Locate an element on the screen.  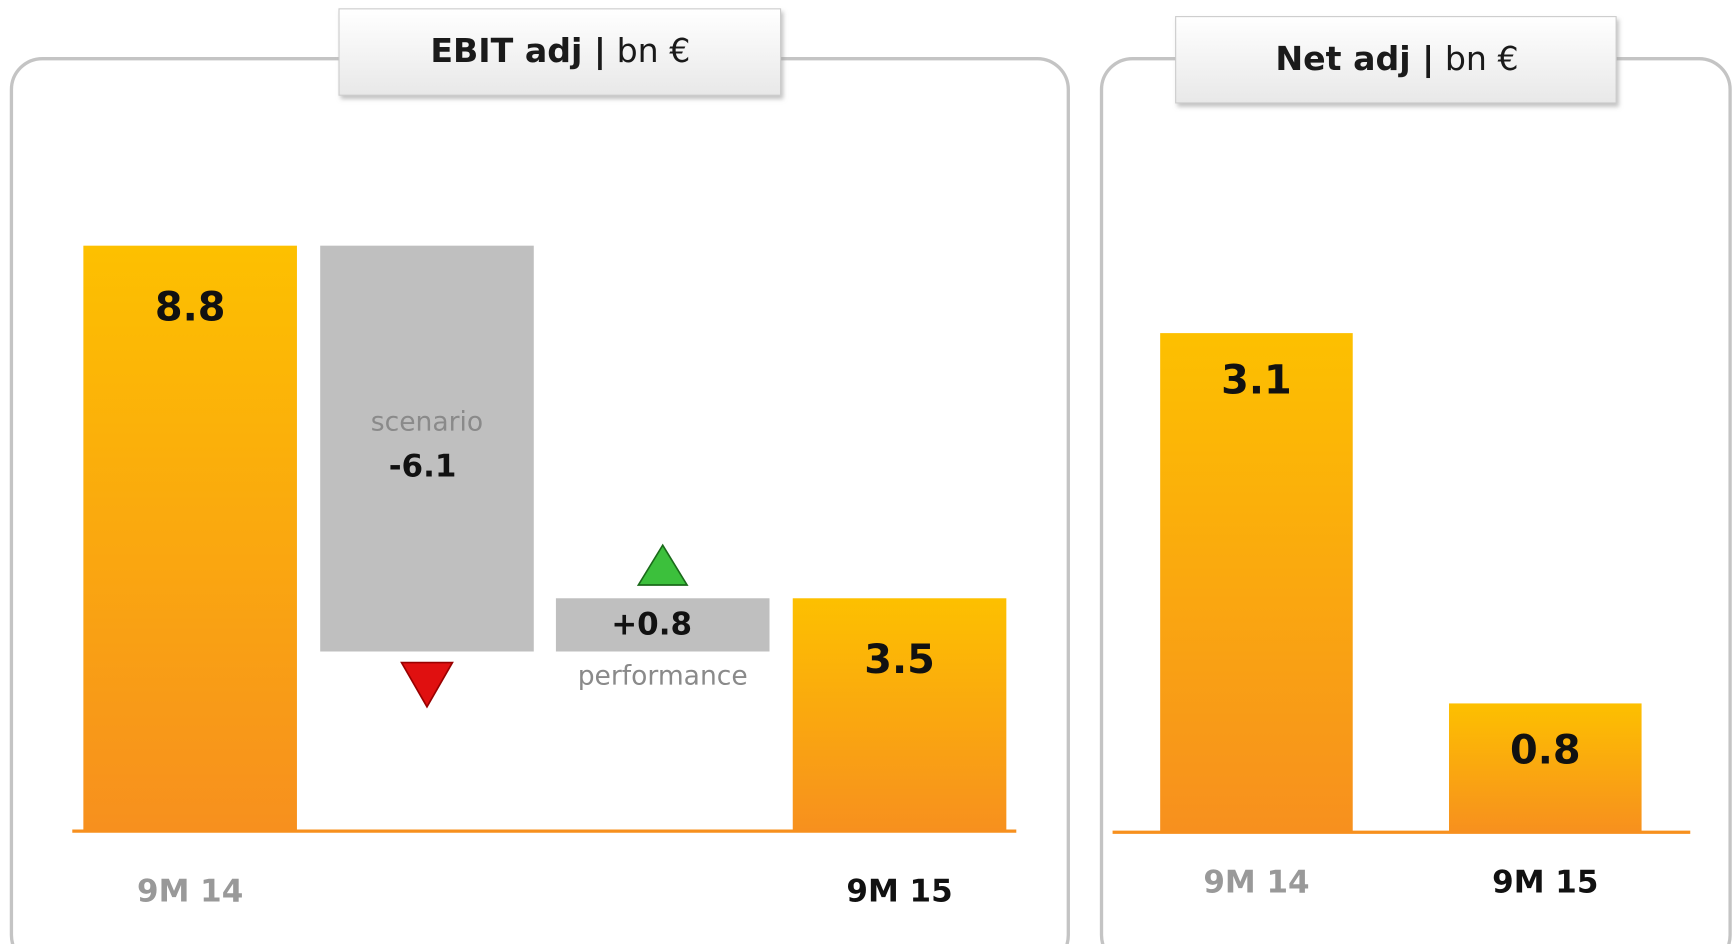
chart-title: Net adj | bn € is located at coordinates (1396, 57).